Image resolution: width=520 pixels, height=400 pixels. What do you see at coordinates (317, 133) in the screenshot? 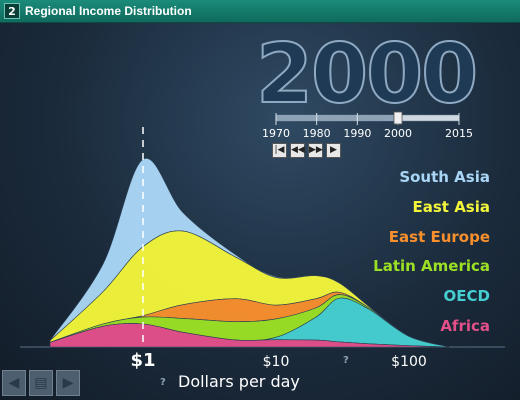
I see `timeline-tick-label: 1980` at bounding box center [317, 133].